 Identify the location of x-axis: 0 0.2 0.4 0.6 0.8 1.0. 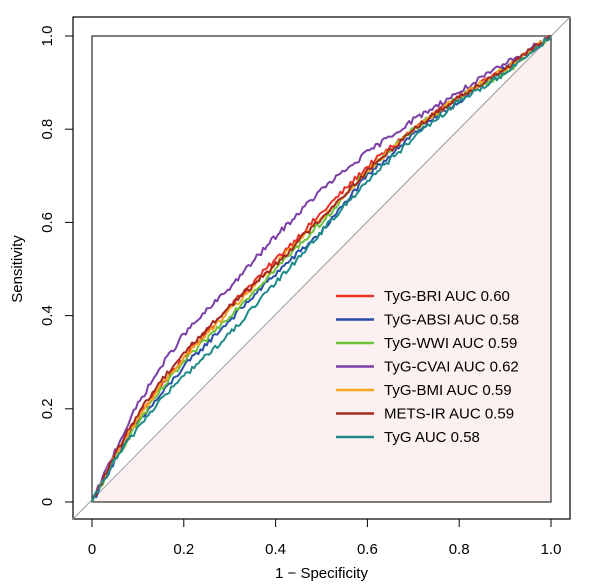
(325, 538).